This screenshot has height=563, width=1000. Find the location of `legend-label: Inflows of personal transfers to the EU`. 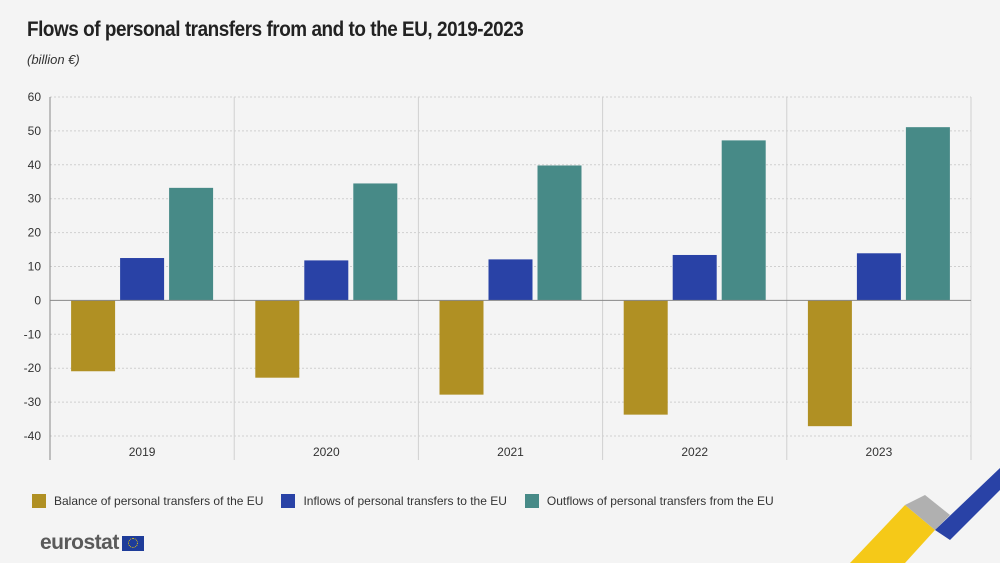

legend-label: Inflows of personal transfers to the EU is located at coordinates (405, 501).